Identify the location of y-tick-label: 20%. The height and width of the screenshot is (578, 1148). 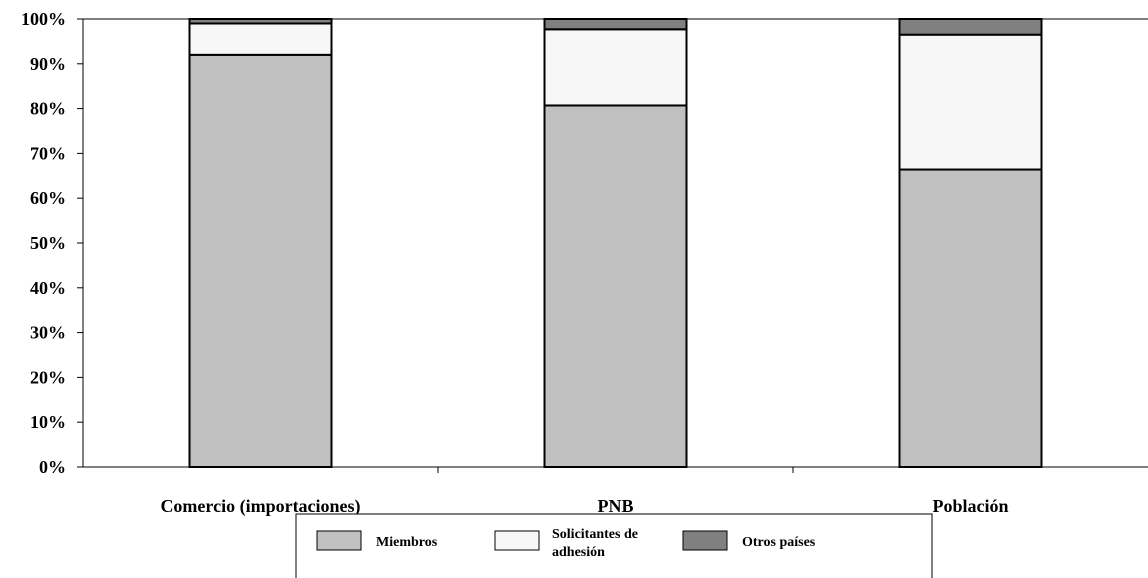
(48, 377).